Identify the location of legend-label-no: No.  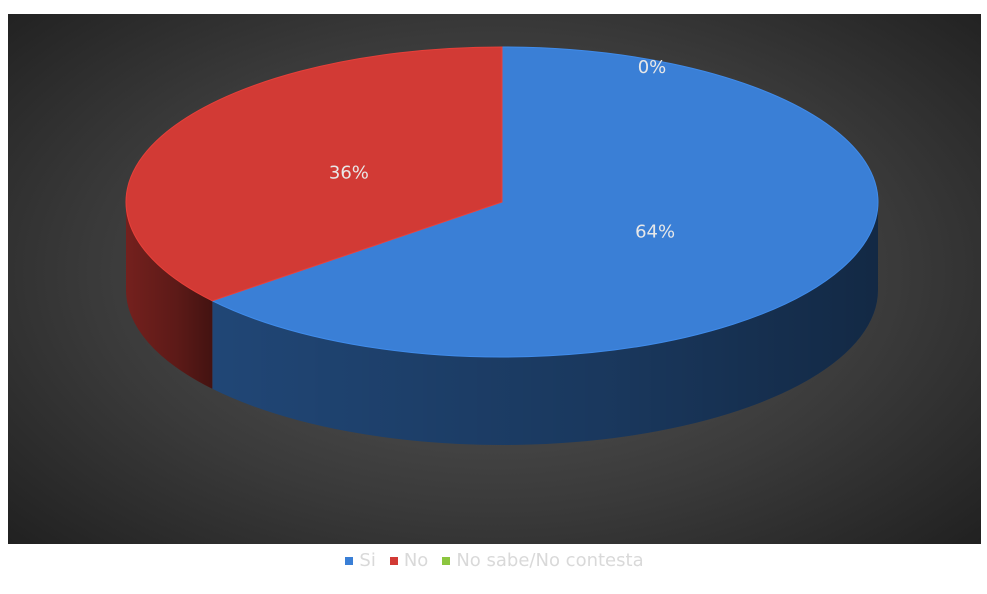
(416, 560).